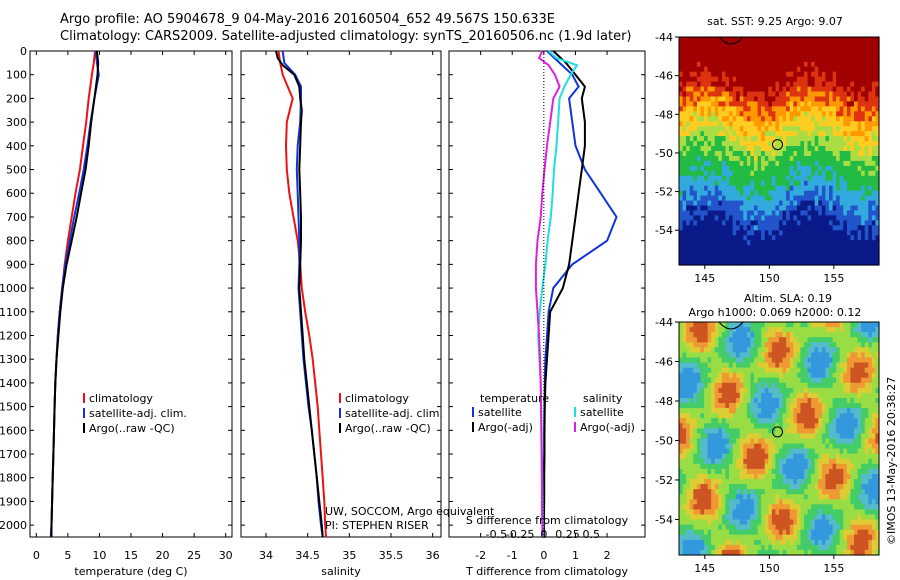 Image resolution: width=900 pixels, height=580 pixels. I want to click on y-tick-label: 1400, so click(13, 383).